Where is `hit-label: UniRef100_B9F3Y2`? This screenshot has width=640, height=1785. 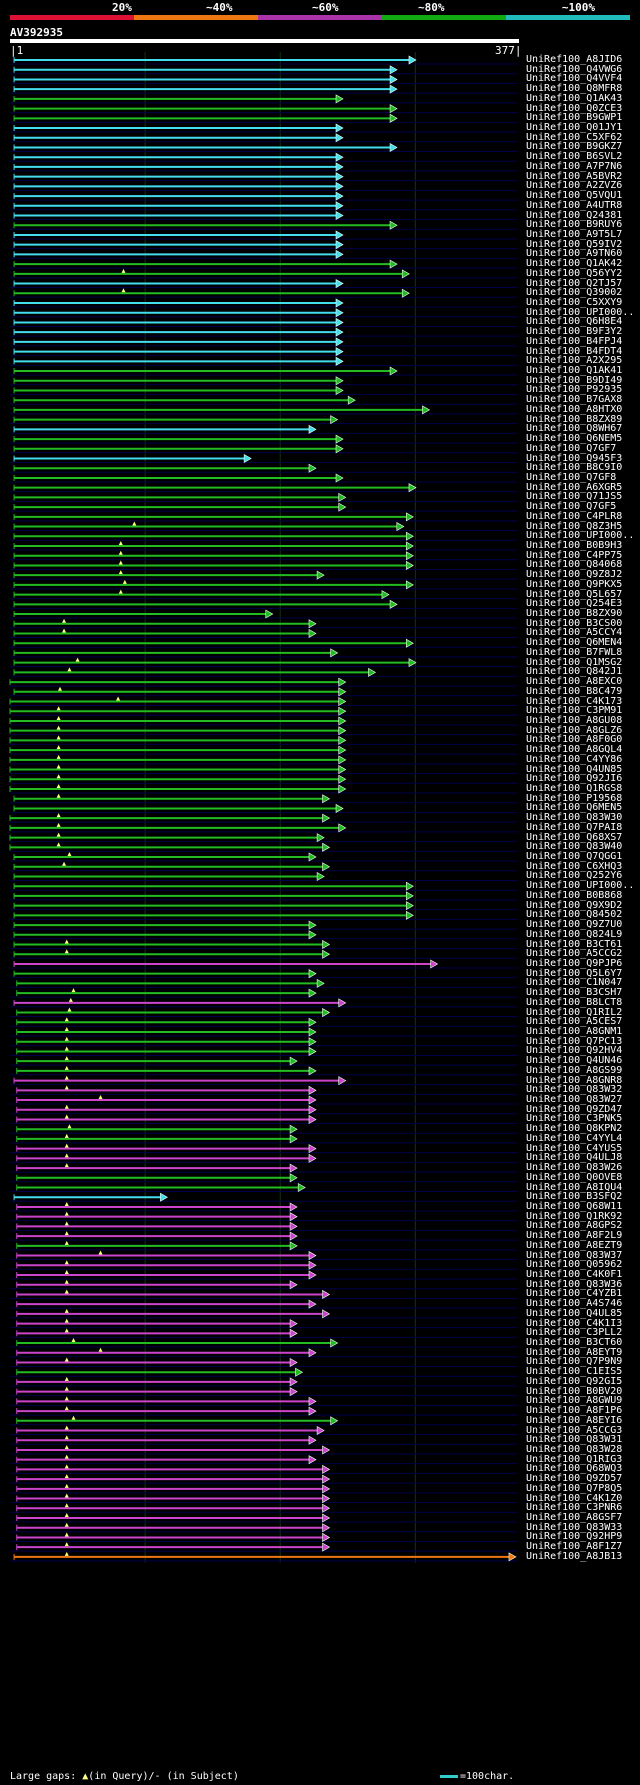 hit-label: UniRef100_B9F3Y2 is located at coordinates (574, 332).